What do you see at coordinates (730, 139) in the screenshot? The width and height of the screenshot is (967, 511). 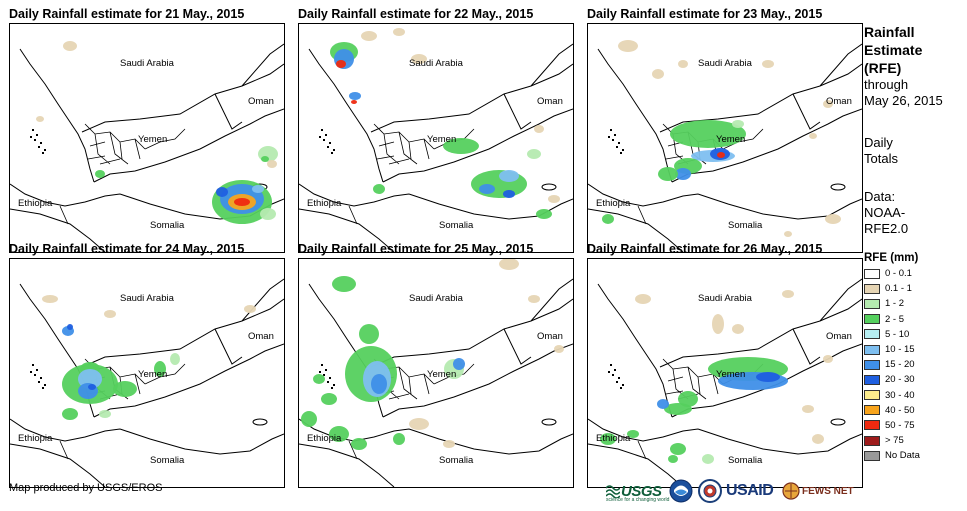 I see `label-yemen: Yemen` at bounding box center [730, 139].